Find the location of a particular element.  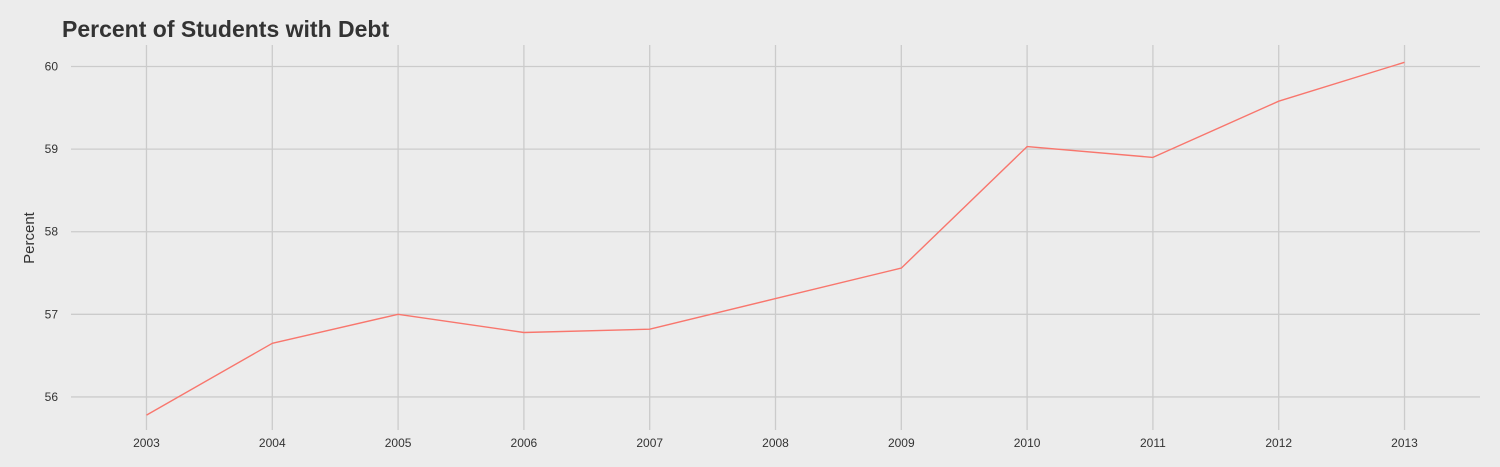

chart-title: Percent of Students with Debt is located at coordinates (225, 29).